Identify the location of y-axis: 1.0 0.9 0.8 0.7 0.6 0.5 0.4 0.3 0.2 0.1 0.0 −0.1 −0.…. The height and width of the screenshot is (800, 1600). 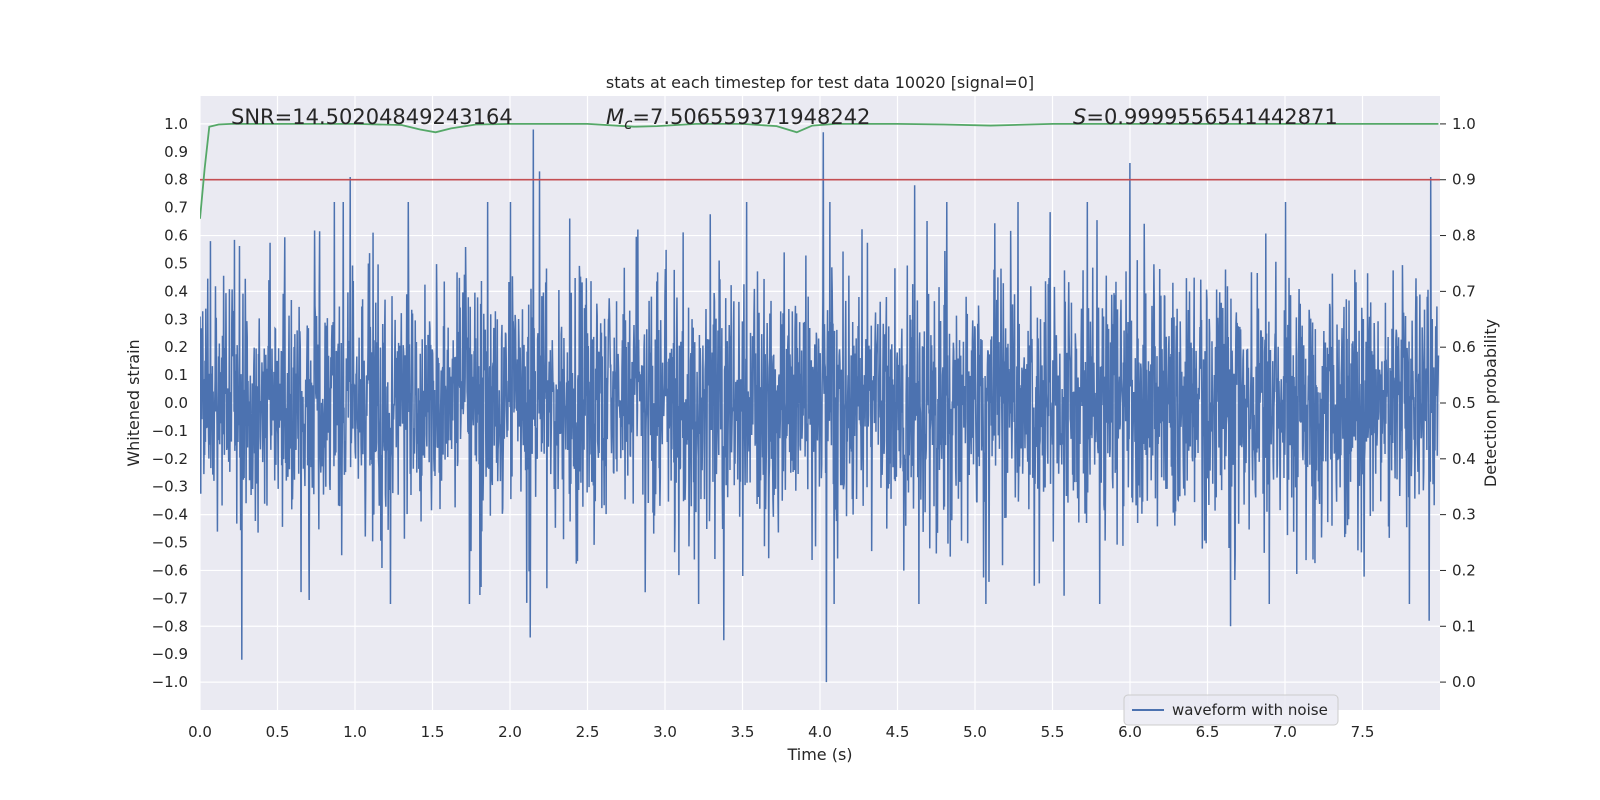
(170, 403).